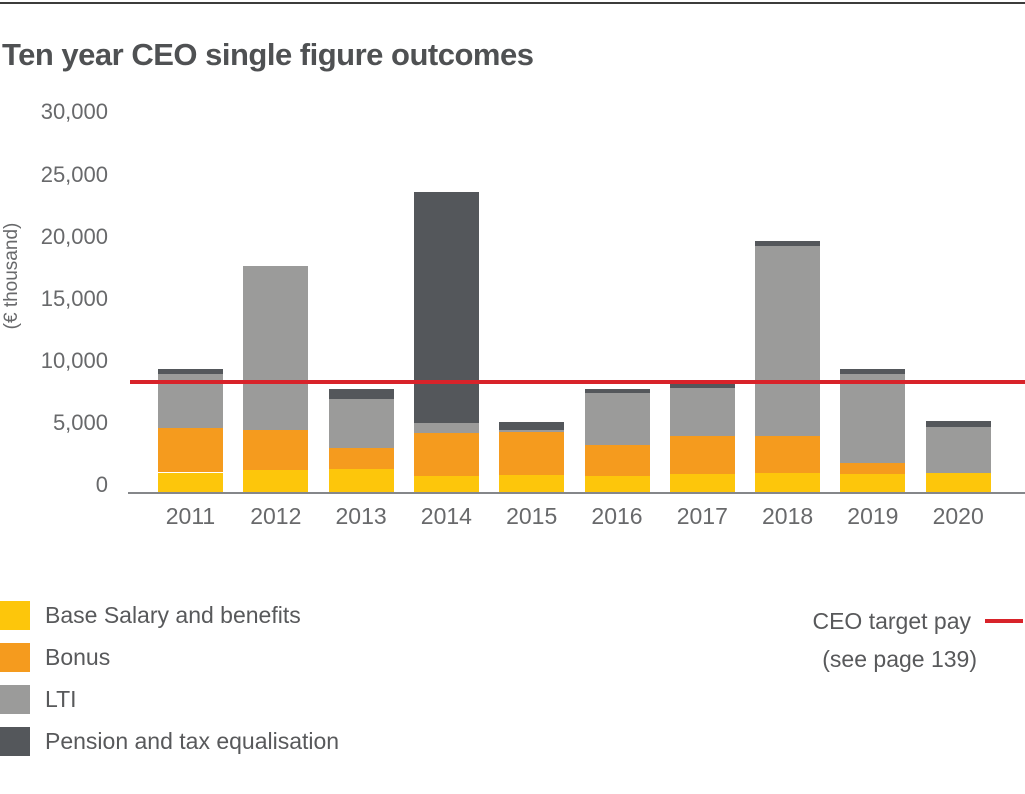 This screenshot has width=1025, height=794. What do you see at coordinates (576, 493) in the screenshot?
I see `x-axis-line` at bounding box center [576, 493].